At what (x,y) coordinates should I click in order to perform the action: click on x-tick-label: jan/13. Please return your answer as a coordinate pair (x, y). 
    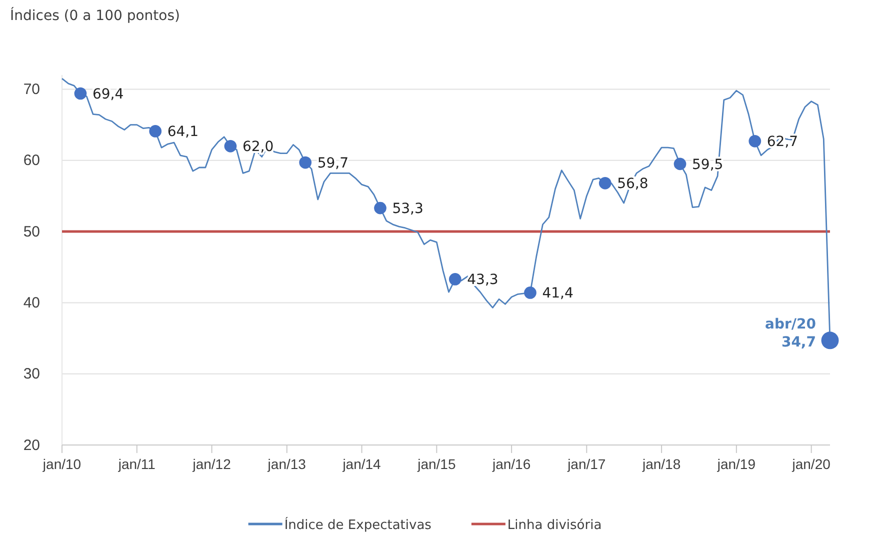
    Looking at the image, I should click on (286, 464).